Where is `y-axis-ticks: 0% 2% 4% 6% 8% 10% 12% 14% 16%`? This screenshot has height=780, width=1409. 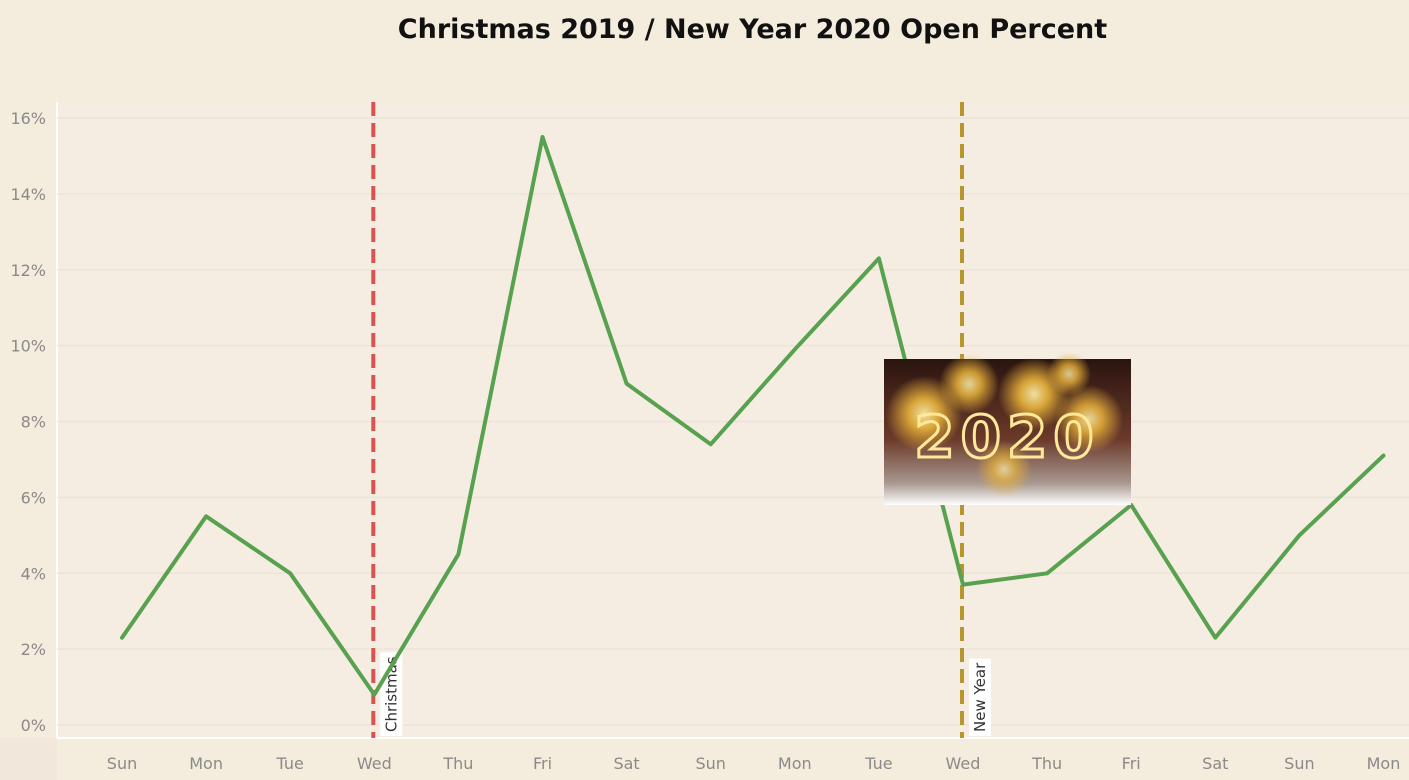
y-axis-ticks: 0% 2% 4% 6% 8% 10% 12% 14% 16% is located at coordinates (28, 422).